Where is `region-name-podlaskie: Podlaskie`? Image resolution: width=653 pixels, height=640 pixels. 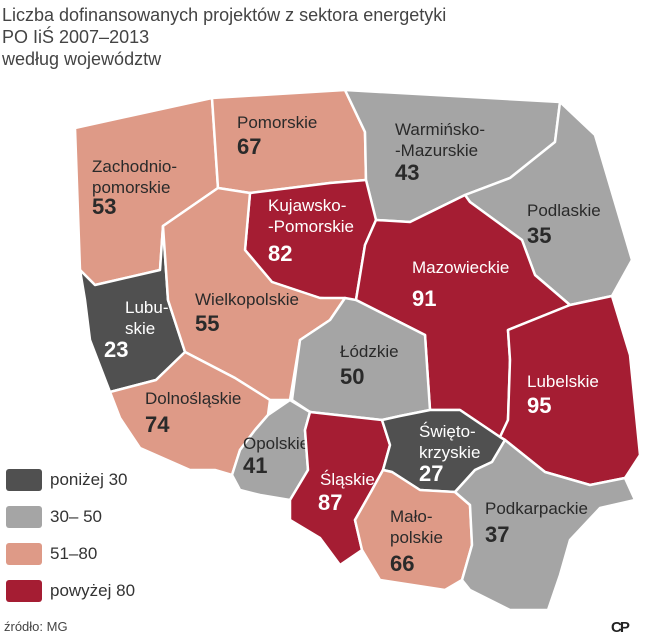 region-name-podlaskie: Podlaskie is located at coordinates (564, 210).